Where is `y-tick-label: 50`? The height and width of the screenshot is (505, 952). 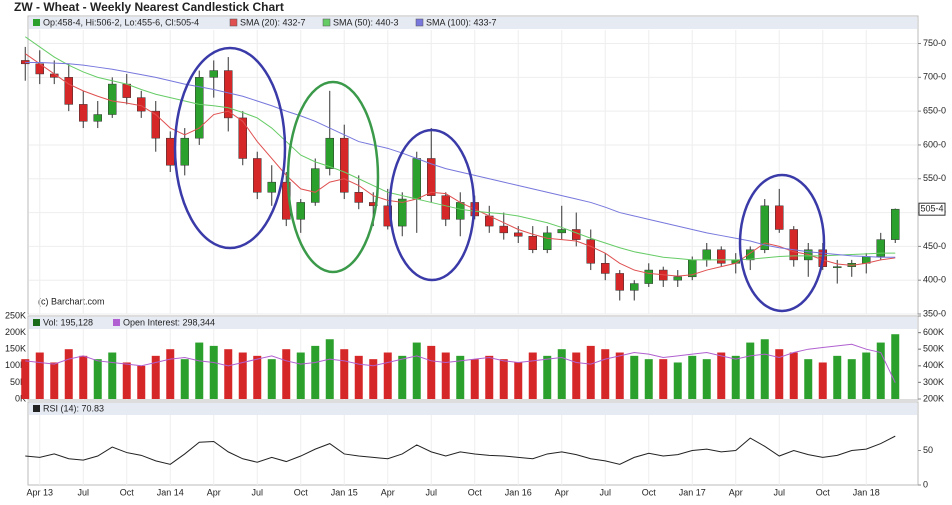 y-tick-label: 50 is located at coordinates (928, 450).